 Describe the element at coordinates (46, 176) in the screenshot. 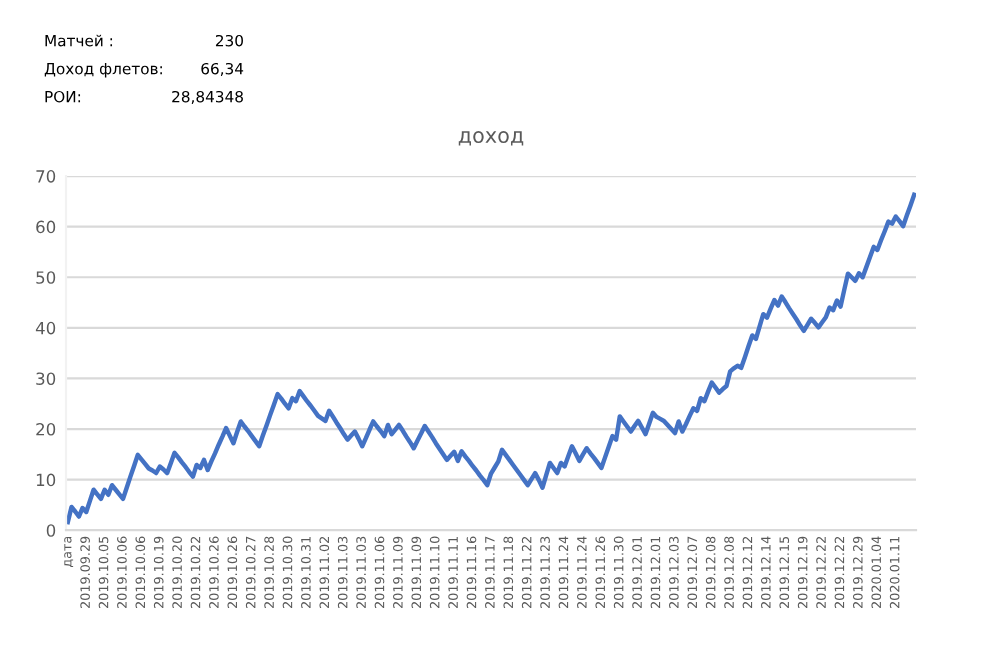

I see `y-tick-label: 70` at that location.